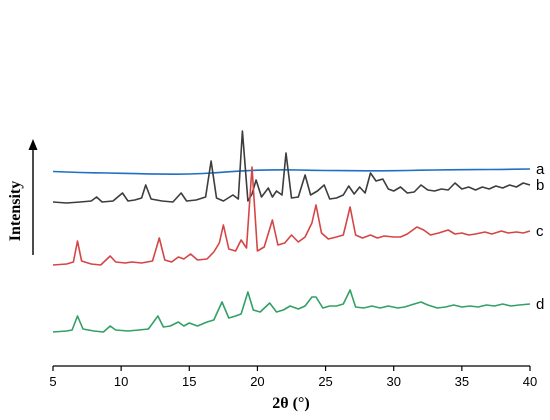  I want to click on x-tick-label: 35, so click(462, 381).